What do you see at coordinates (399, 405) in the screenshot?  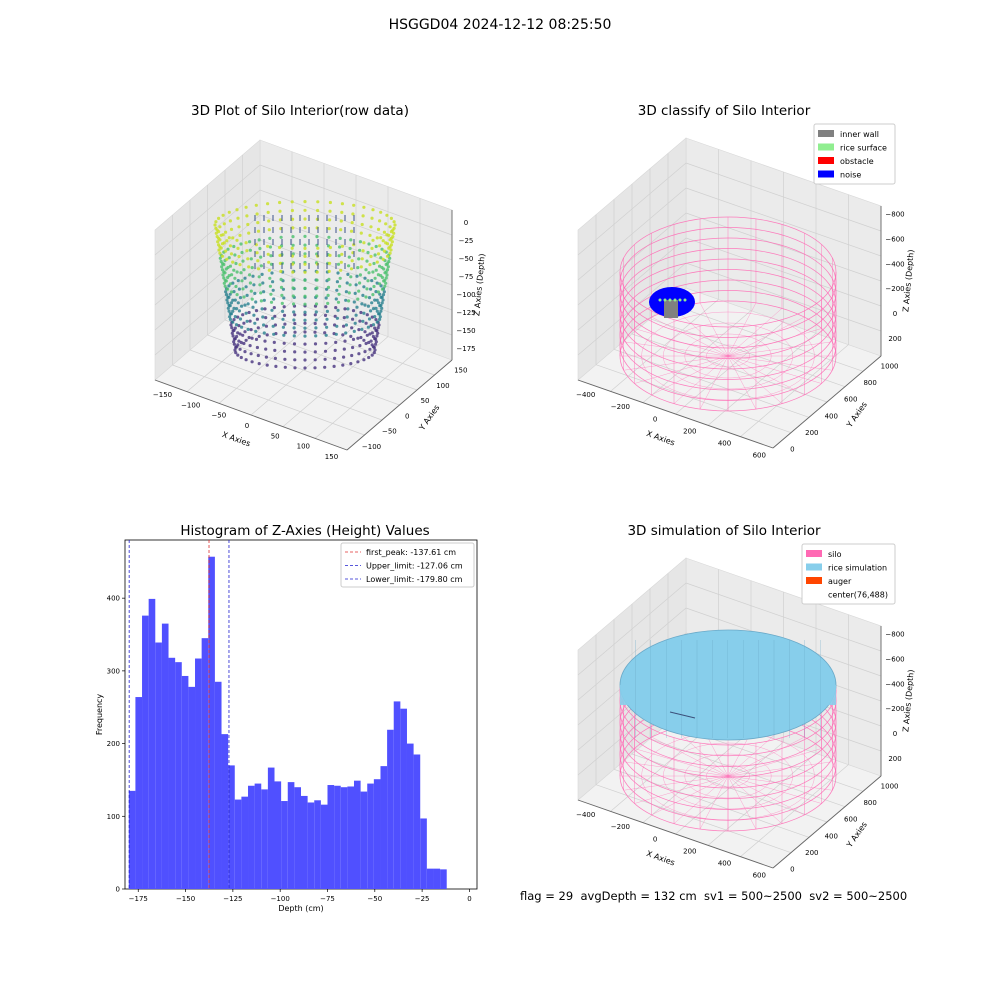 I see `y-axis-line` at bounding box center [399, 405].